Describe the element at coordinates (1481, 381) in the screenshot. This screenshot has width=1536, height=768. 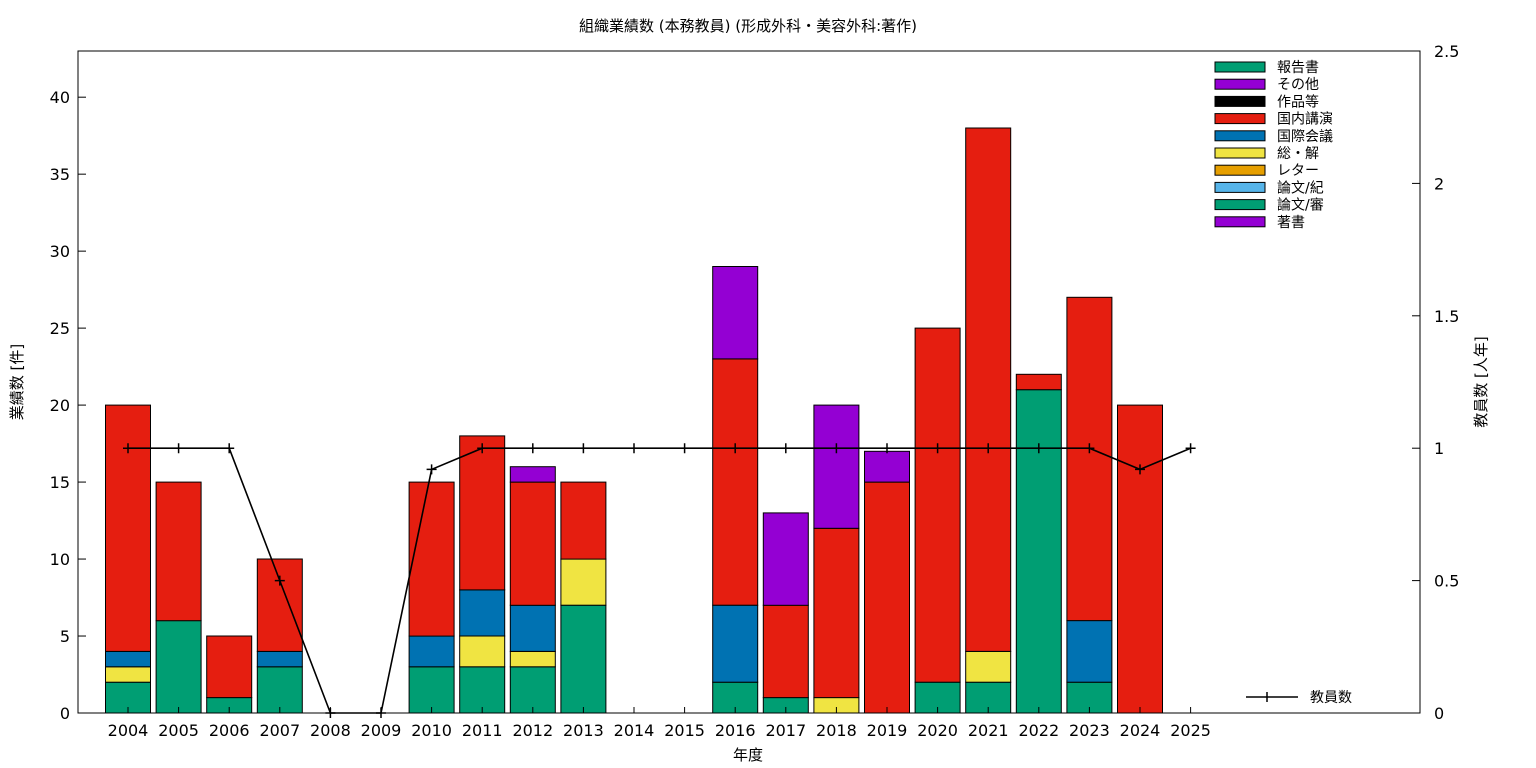
I see `y2-axis-label: 教員数 [人年]` at that location.